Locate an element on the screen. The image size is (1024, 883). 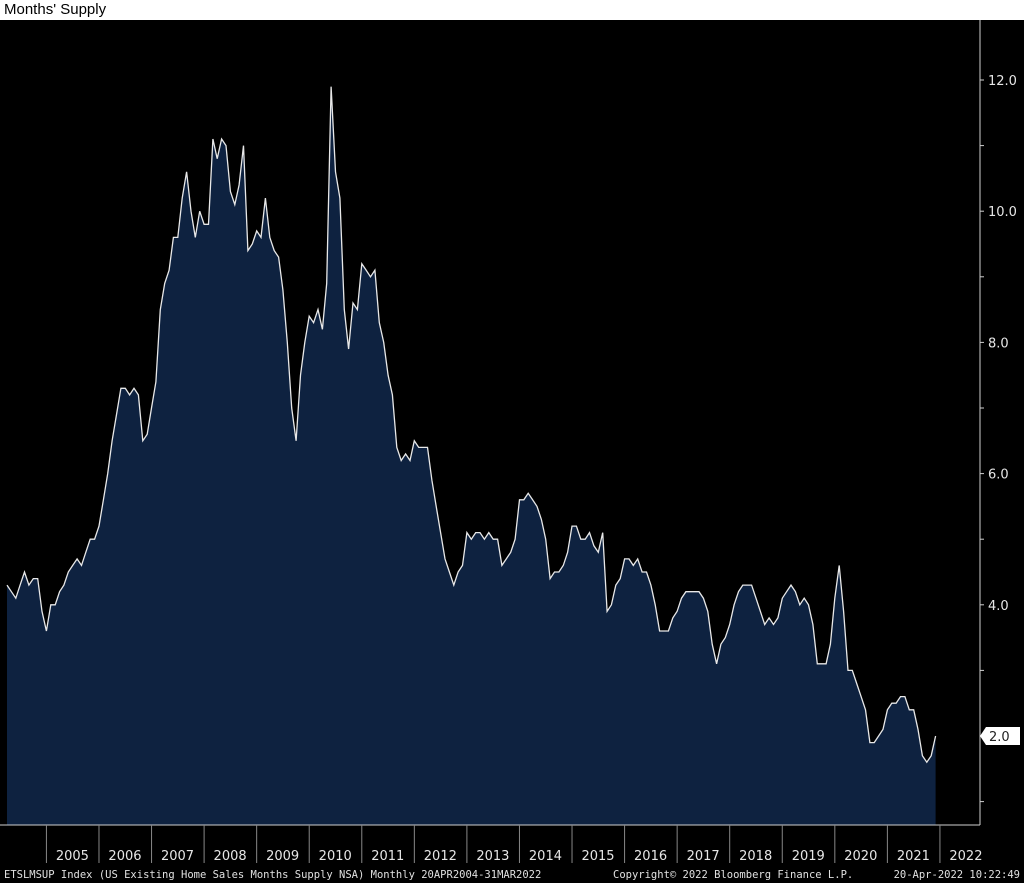
x-tick-label: 2014 is located at coordinates (545, 856).